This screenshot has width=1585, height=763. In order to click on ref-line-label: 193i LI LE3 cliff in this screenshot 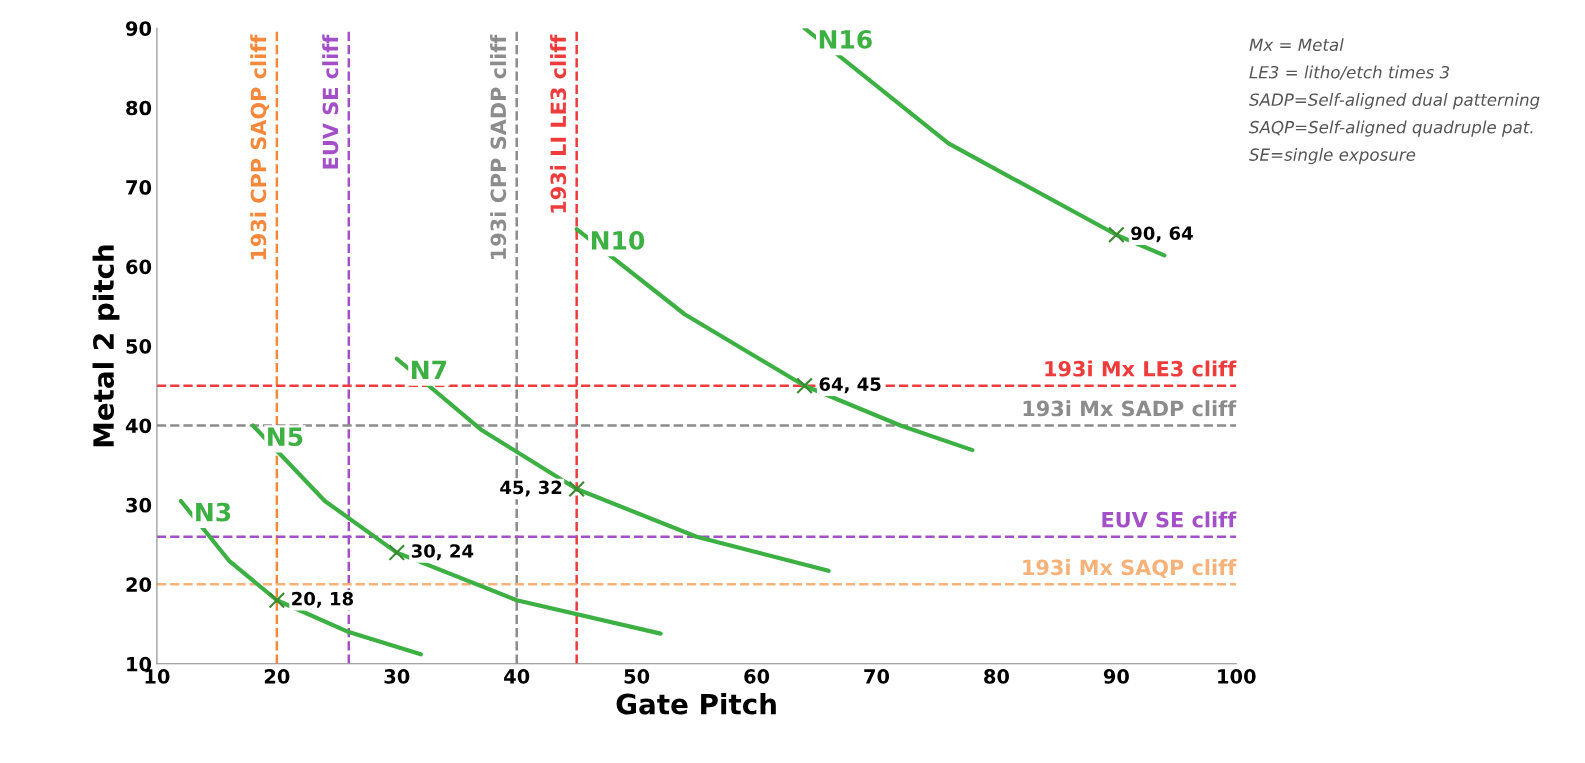, I will do `click(558, 123)`.